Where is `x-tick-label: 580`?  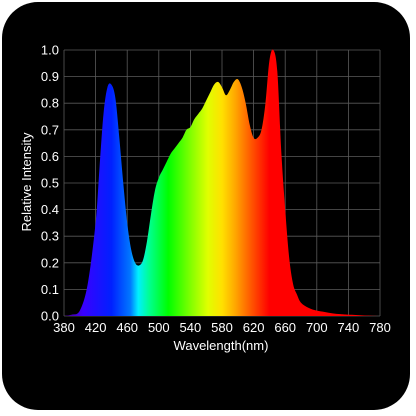
x-tick-label: 580 is located at coordinates (222, 327).